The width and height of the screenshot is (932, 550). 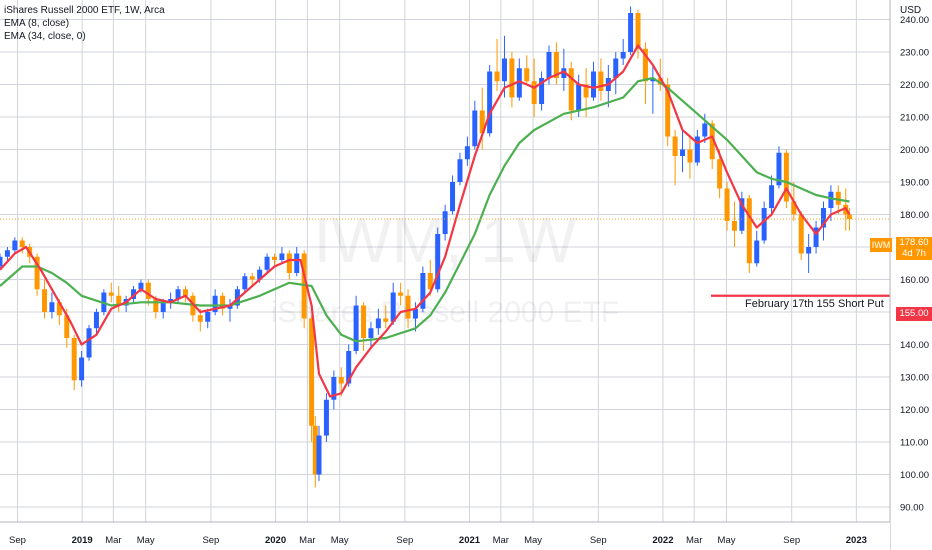 What do you see at coordinates (914, 242) in the screenshot?
I see `last-price-value: 178.60` at bounding box center [914, 242].